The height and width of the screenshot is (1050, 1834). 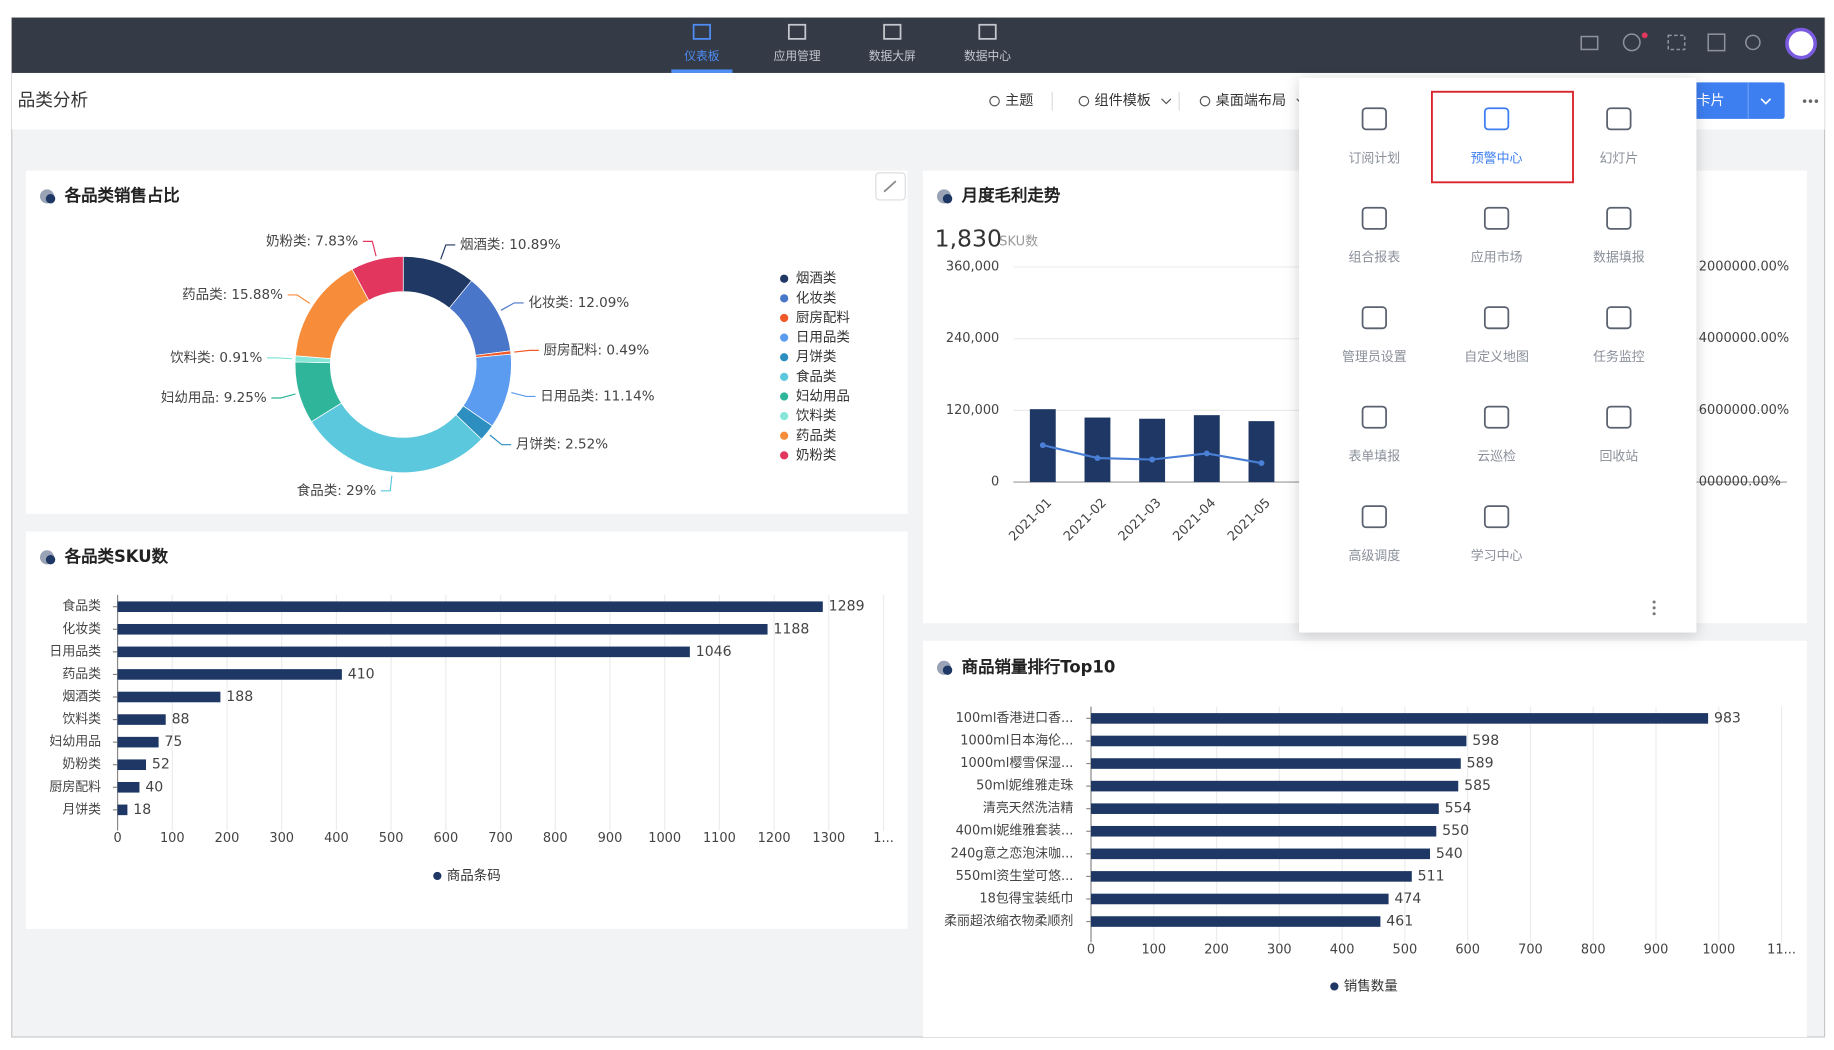 What do you see at coordinates (1710, 101) in the screenshot?
I see `primary-button-label: 卡片` at bounding box center [1710, 101].